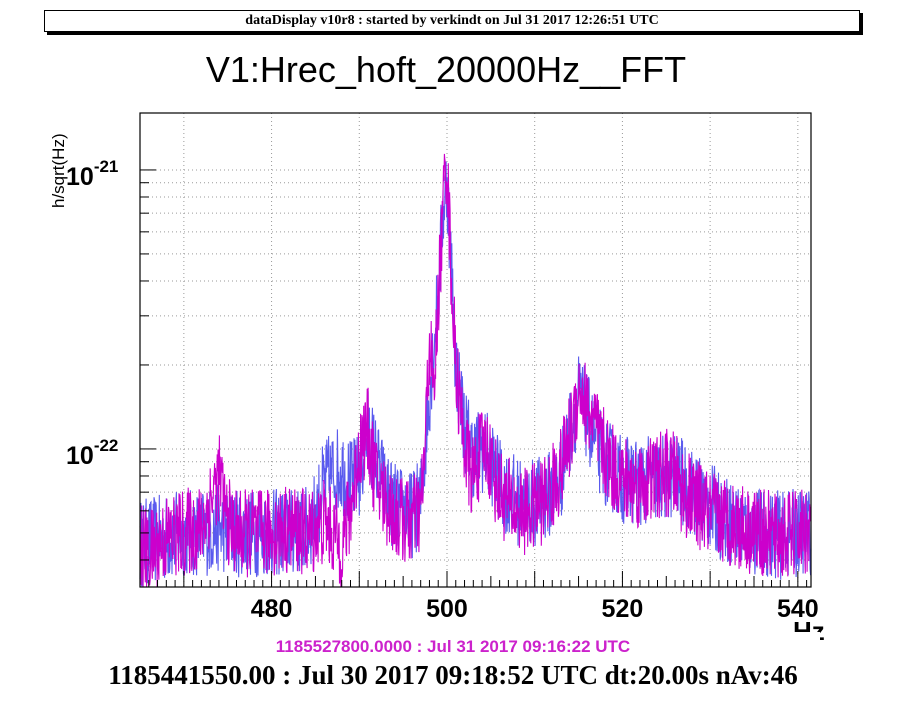 The width and height of the screenshot is (906, 709). Describe the element at coordinates (447, 609) in the screenshot. I see `x-tick-label: 500` at that location.